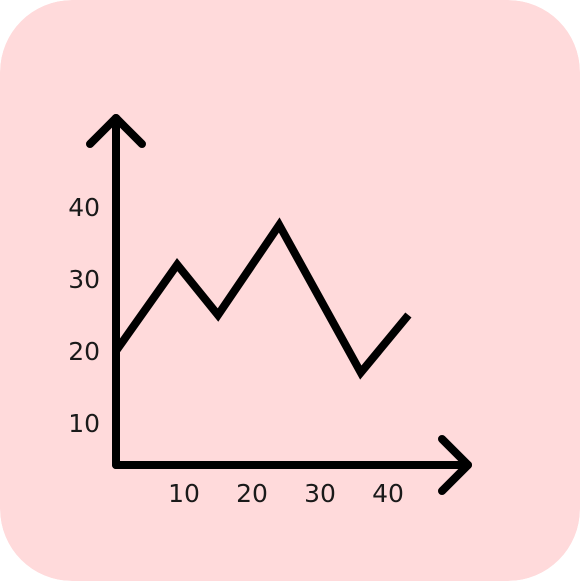 The height and width of the screenshot is (581, 580). Describe the element at coordinates (84, 351) in the screenshot. I see `y-tick-label: 20` at that location.